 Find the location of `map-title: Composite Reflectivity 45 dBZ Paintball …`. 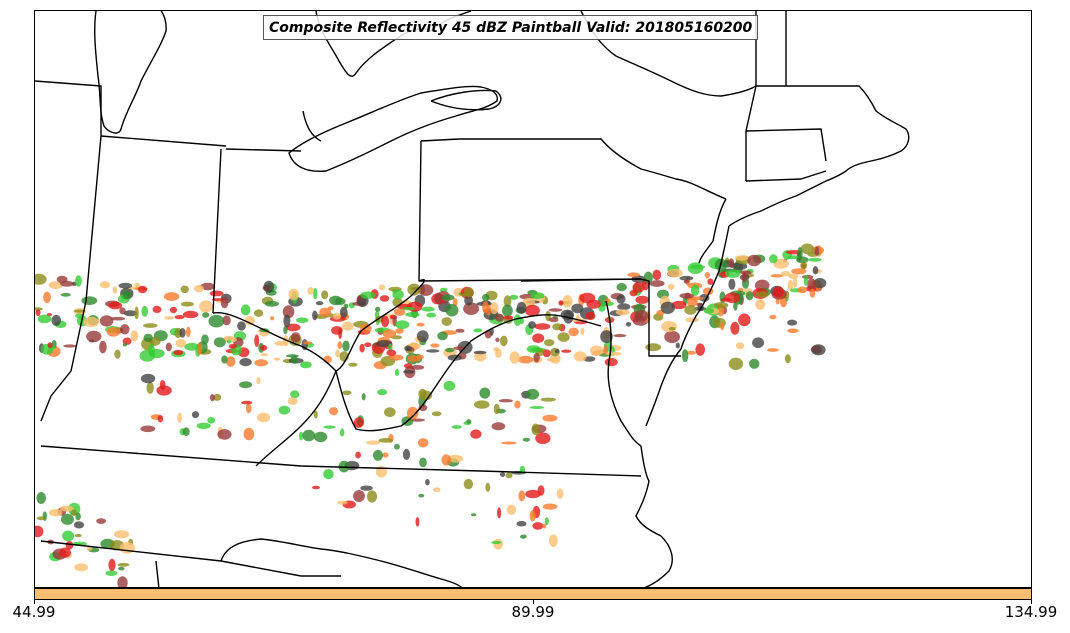

map-title: Composite Reflectivity 45 dBZ Paintball … is located at coordinates (511, 27).